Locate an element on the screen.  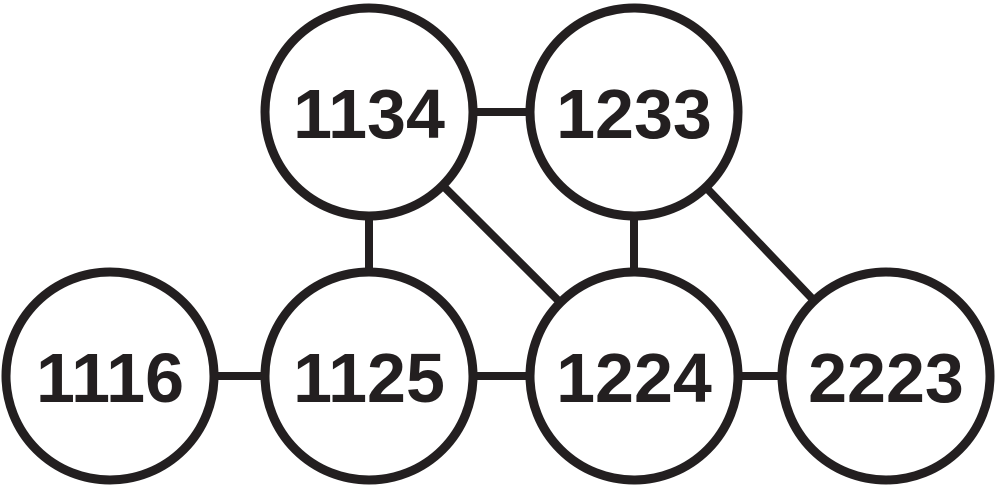
node-1233: 1233 is located at coordinates (634, 112).